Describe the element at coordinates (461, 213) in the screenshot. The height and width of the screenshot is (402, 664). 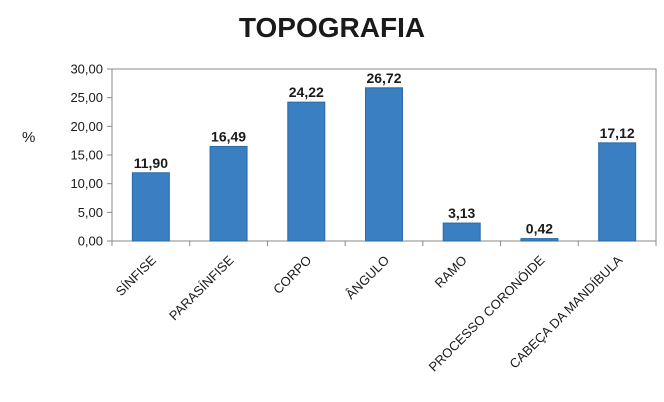
I see `data-label: 3,13` at that location.